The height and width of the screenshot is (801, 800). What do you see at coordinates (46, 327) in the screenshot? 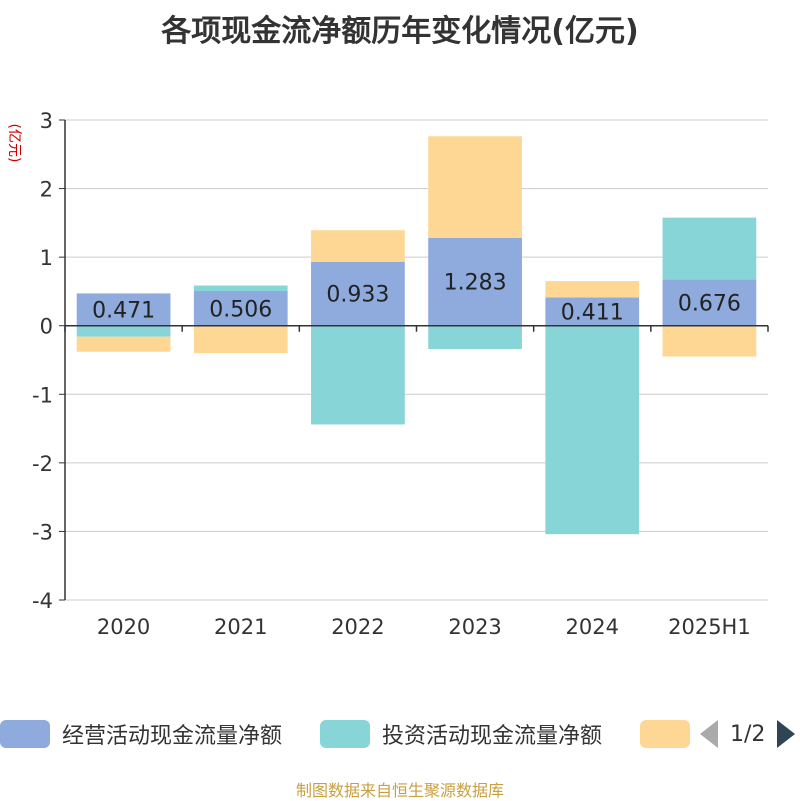
I see `y-tick-label: 0` at bounding box center [46, 327].